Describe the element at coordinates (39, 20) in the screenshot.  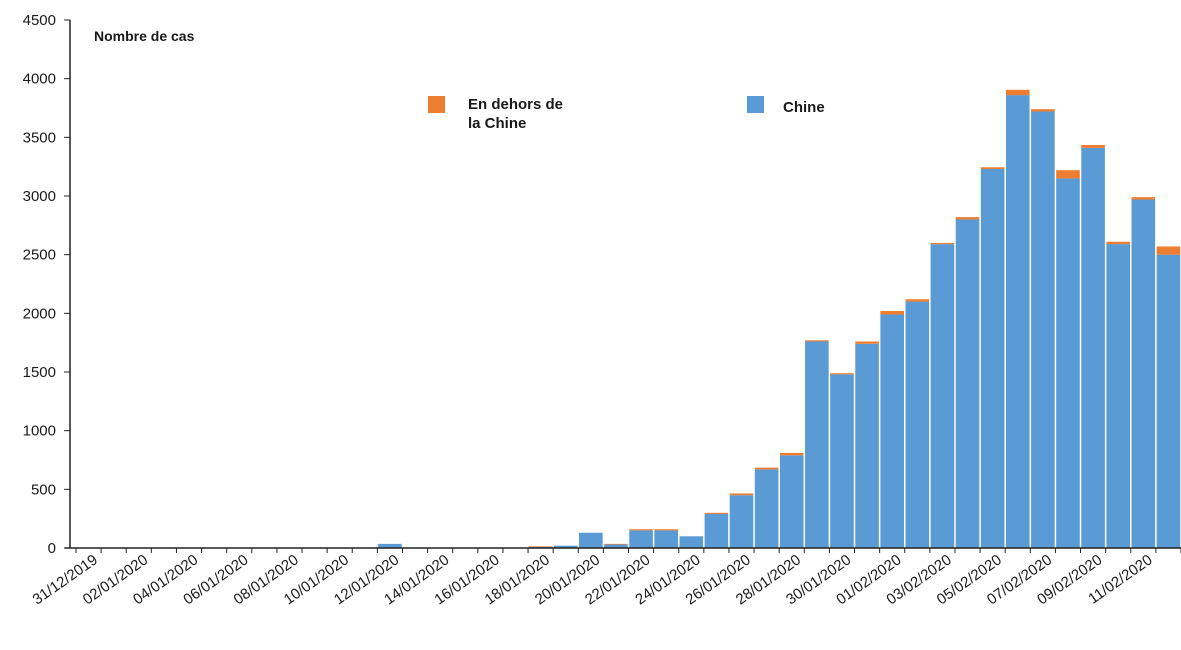
I see `y-tick-label: 4500` at that location.